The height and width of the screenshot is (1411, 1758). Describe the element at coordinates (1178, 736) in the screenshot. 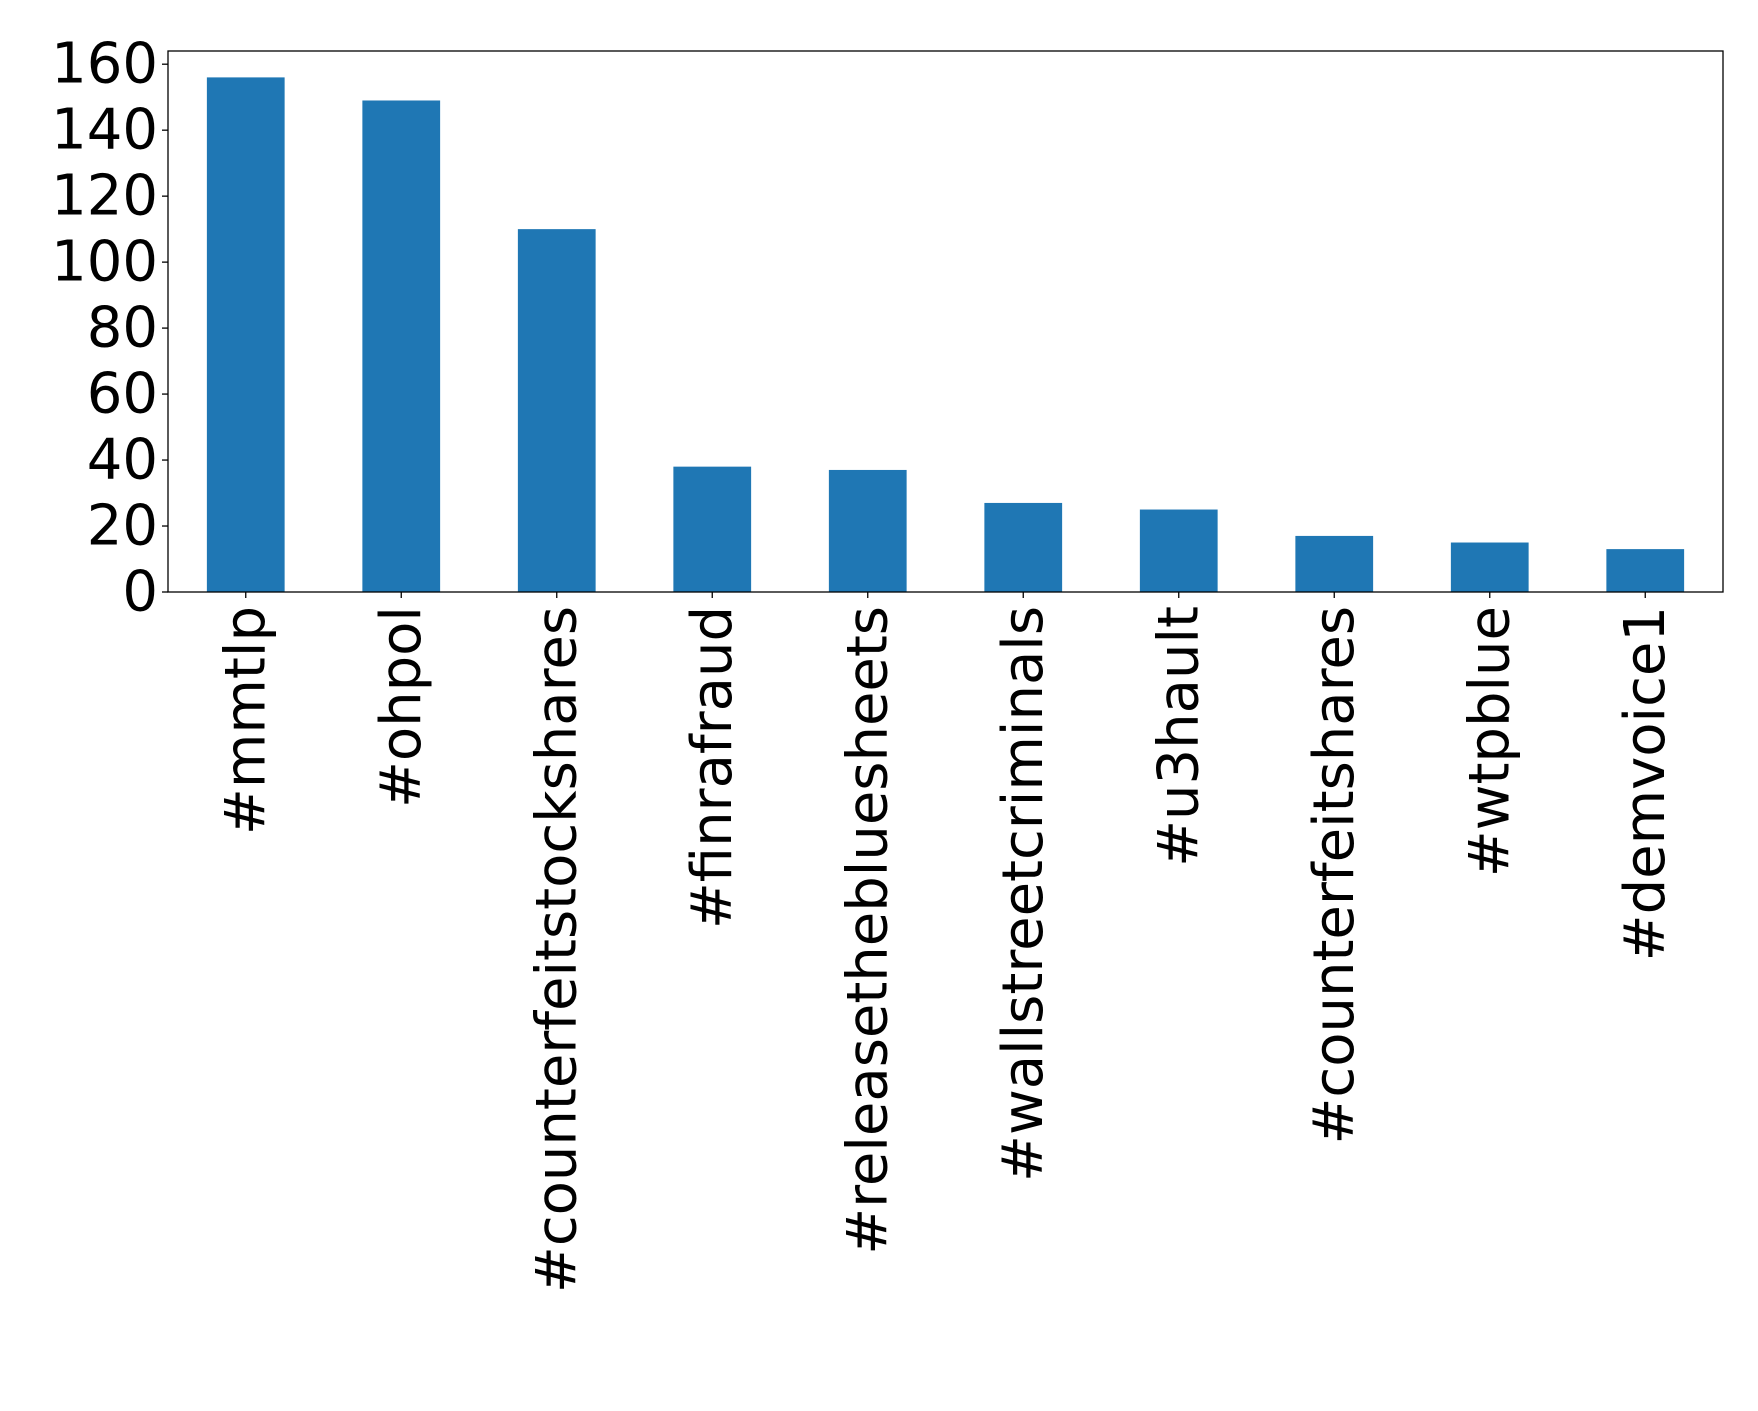

I see `x-tick-label: #u3hault` at that location.